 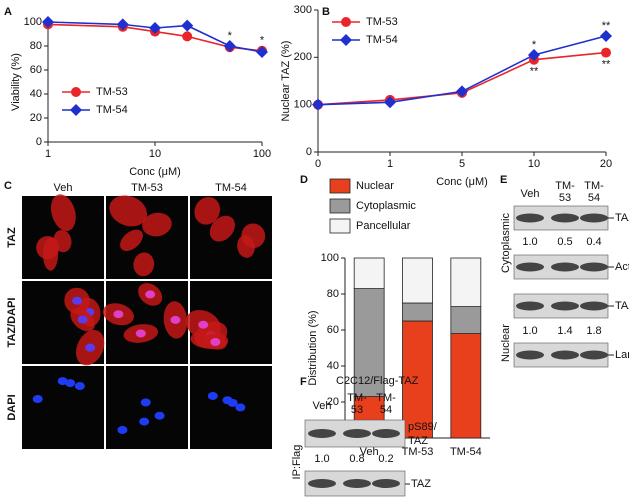 What do you see at coordinates (356, 459) in the screenshot?
I see `quantification: 0.8` at bounding box center [356, 459].